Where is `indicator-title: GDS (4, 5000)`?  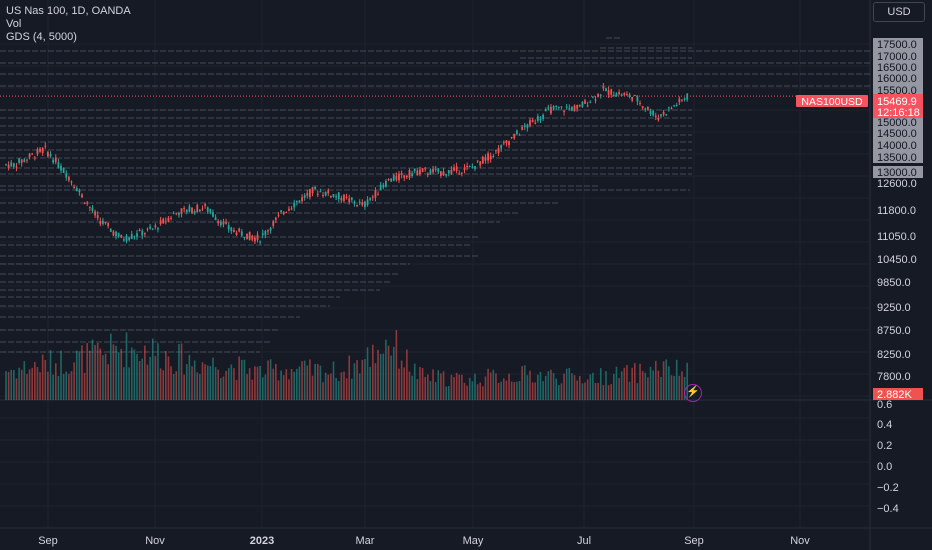
indicator-title: GDS (4, 5000) is located at coordinates (41, 37).